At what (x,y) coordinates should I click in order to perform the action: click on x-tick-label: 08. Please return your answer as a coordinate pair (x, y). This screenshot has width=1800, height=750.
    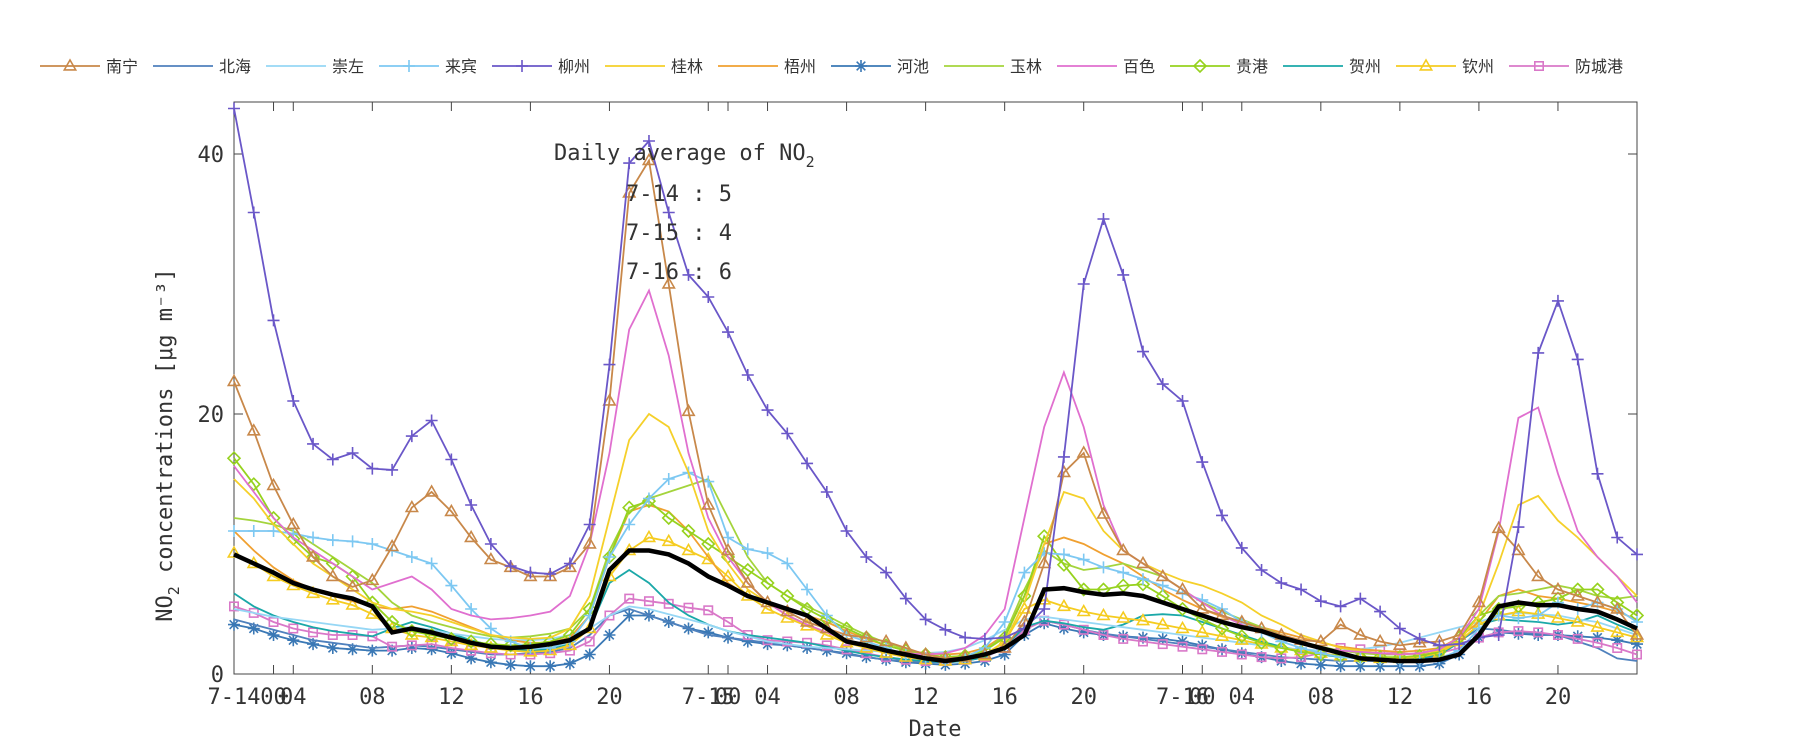
    Looking at the image, I should click on (846, 697).